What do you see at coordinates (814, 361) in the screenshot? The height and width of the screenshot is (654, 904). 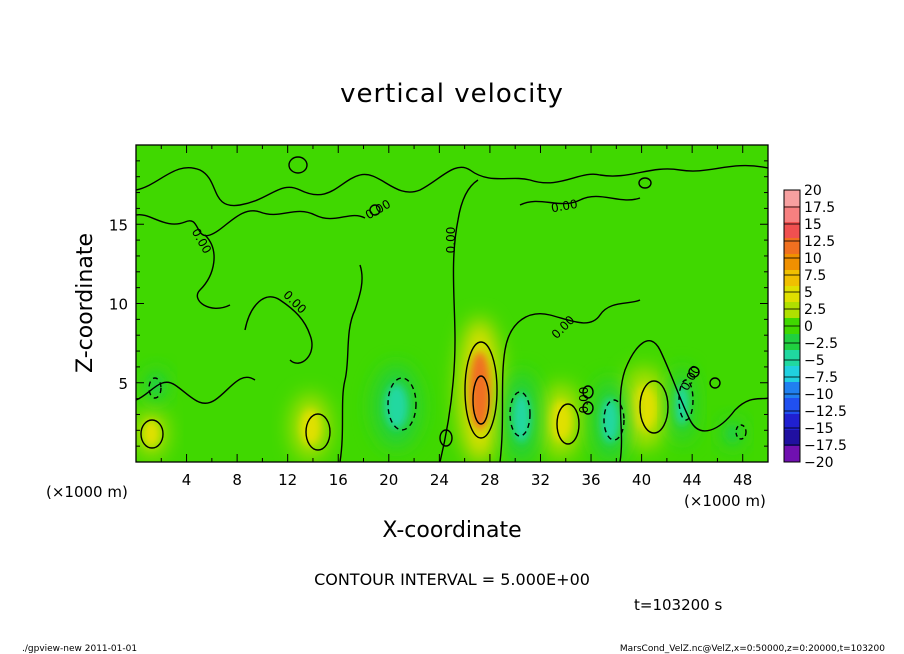 I see `colorbar-label: −5` at bounding box center [814, 361].